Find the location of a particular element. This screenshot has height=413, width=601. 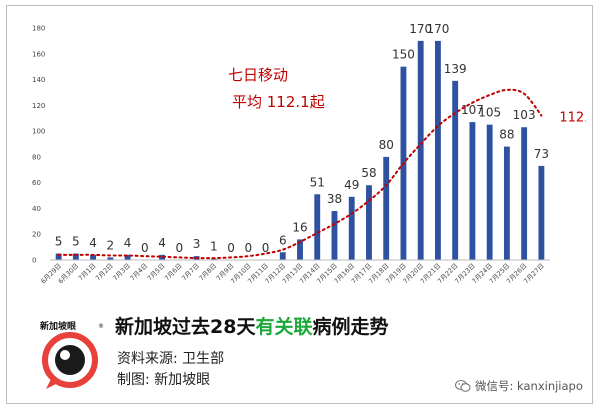

headline-post: 病例走势 is located at coordinates (350, 327).